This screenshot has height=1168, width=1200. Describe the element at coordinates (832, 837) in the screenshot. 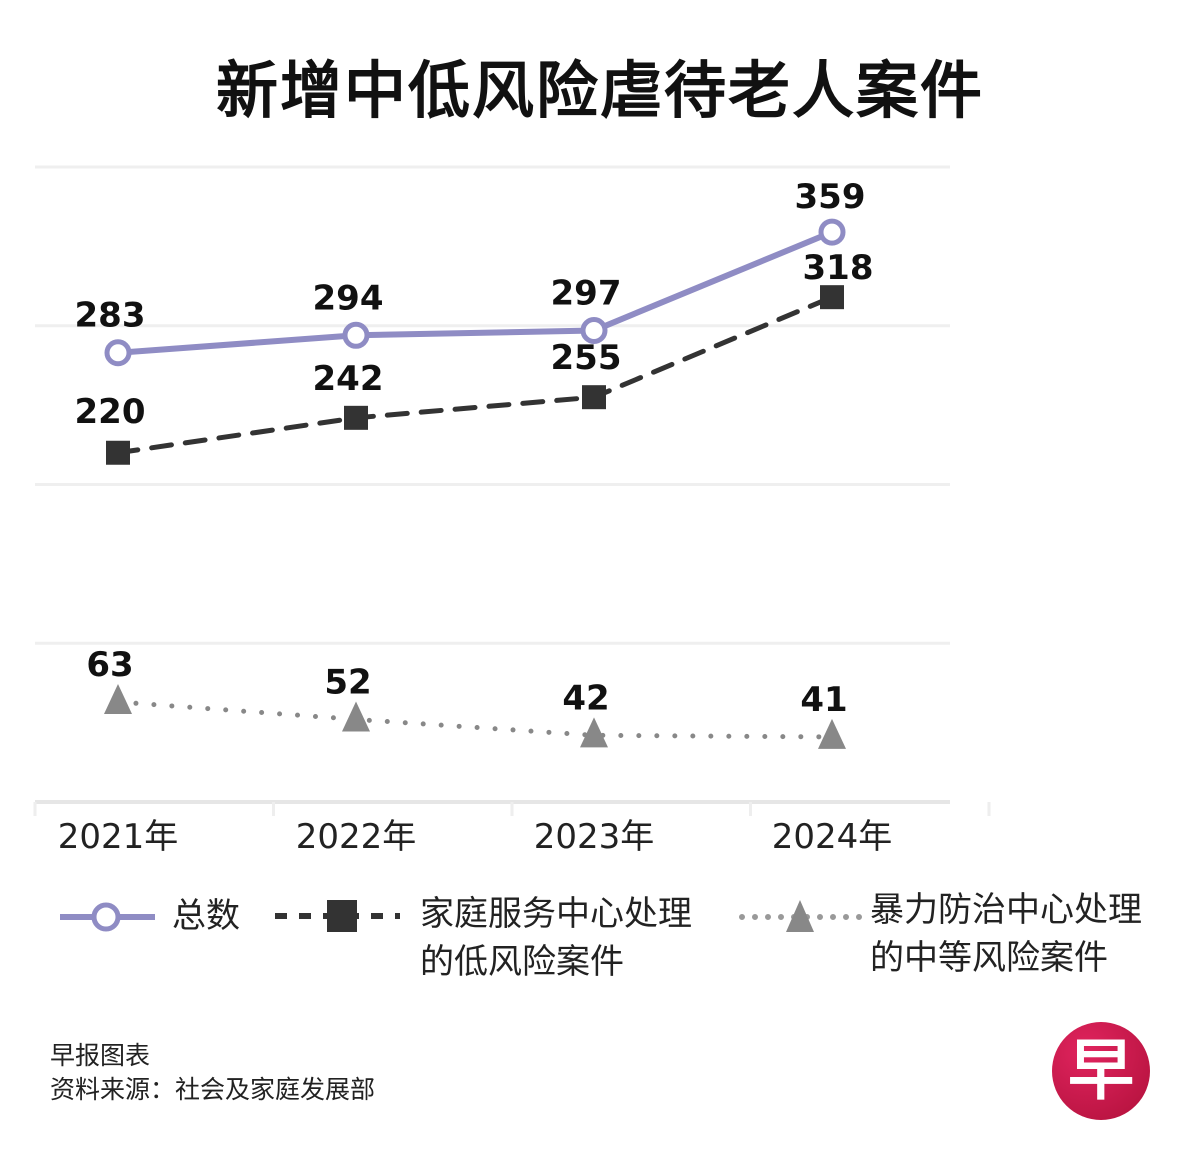

I see `x-tick-label: 2024年` at that location.